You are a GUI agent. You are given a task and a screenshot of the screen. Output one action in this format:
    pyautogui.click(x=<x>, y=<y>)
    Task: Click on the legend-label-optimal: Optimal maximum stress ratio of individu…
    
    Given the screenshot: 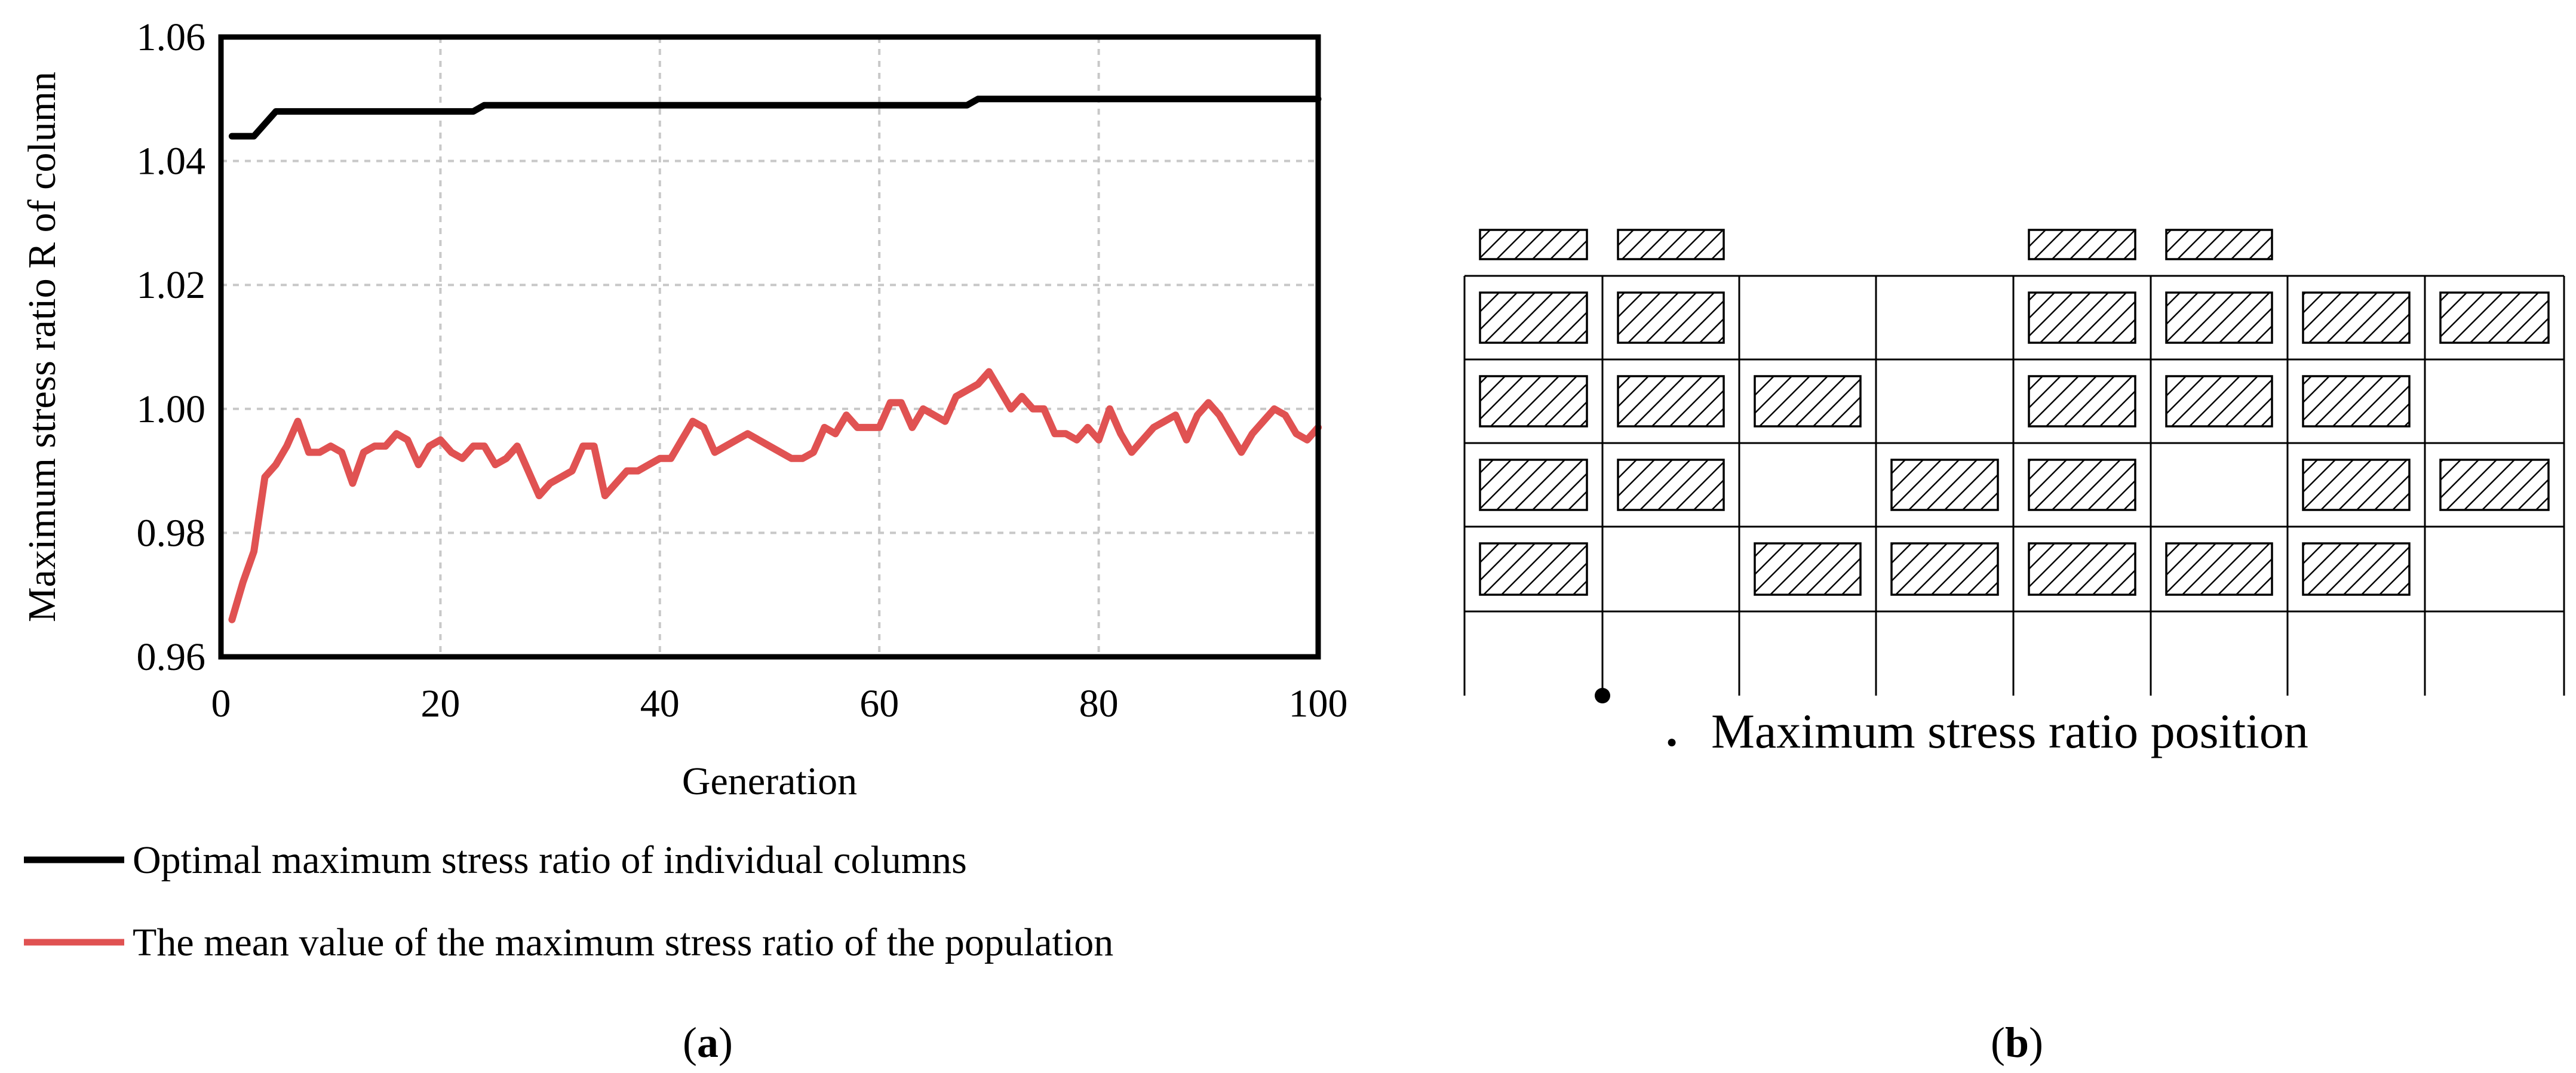 What is the action you would take?
    pyautogui.click(x=550, y=860)
    